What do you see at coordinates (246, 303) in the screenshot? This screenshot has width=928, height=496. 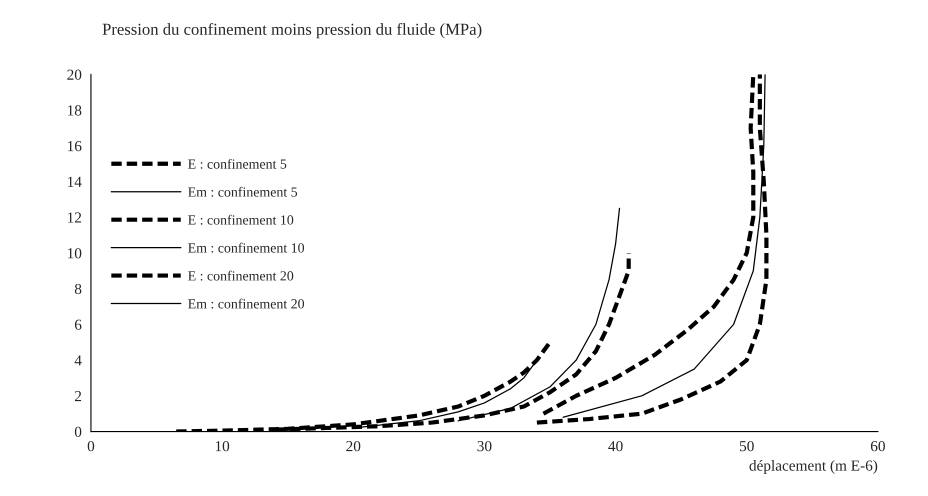 I see `legend-label: Em : confinement 20` at bounding box center [246, 303].